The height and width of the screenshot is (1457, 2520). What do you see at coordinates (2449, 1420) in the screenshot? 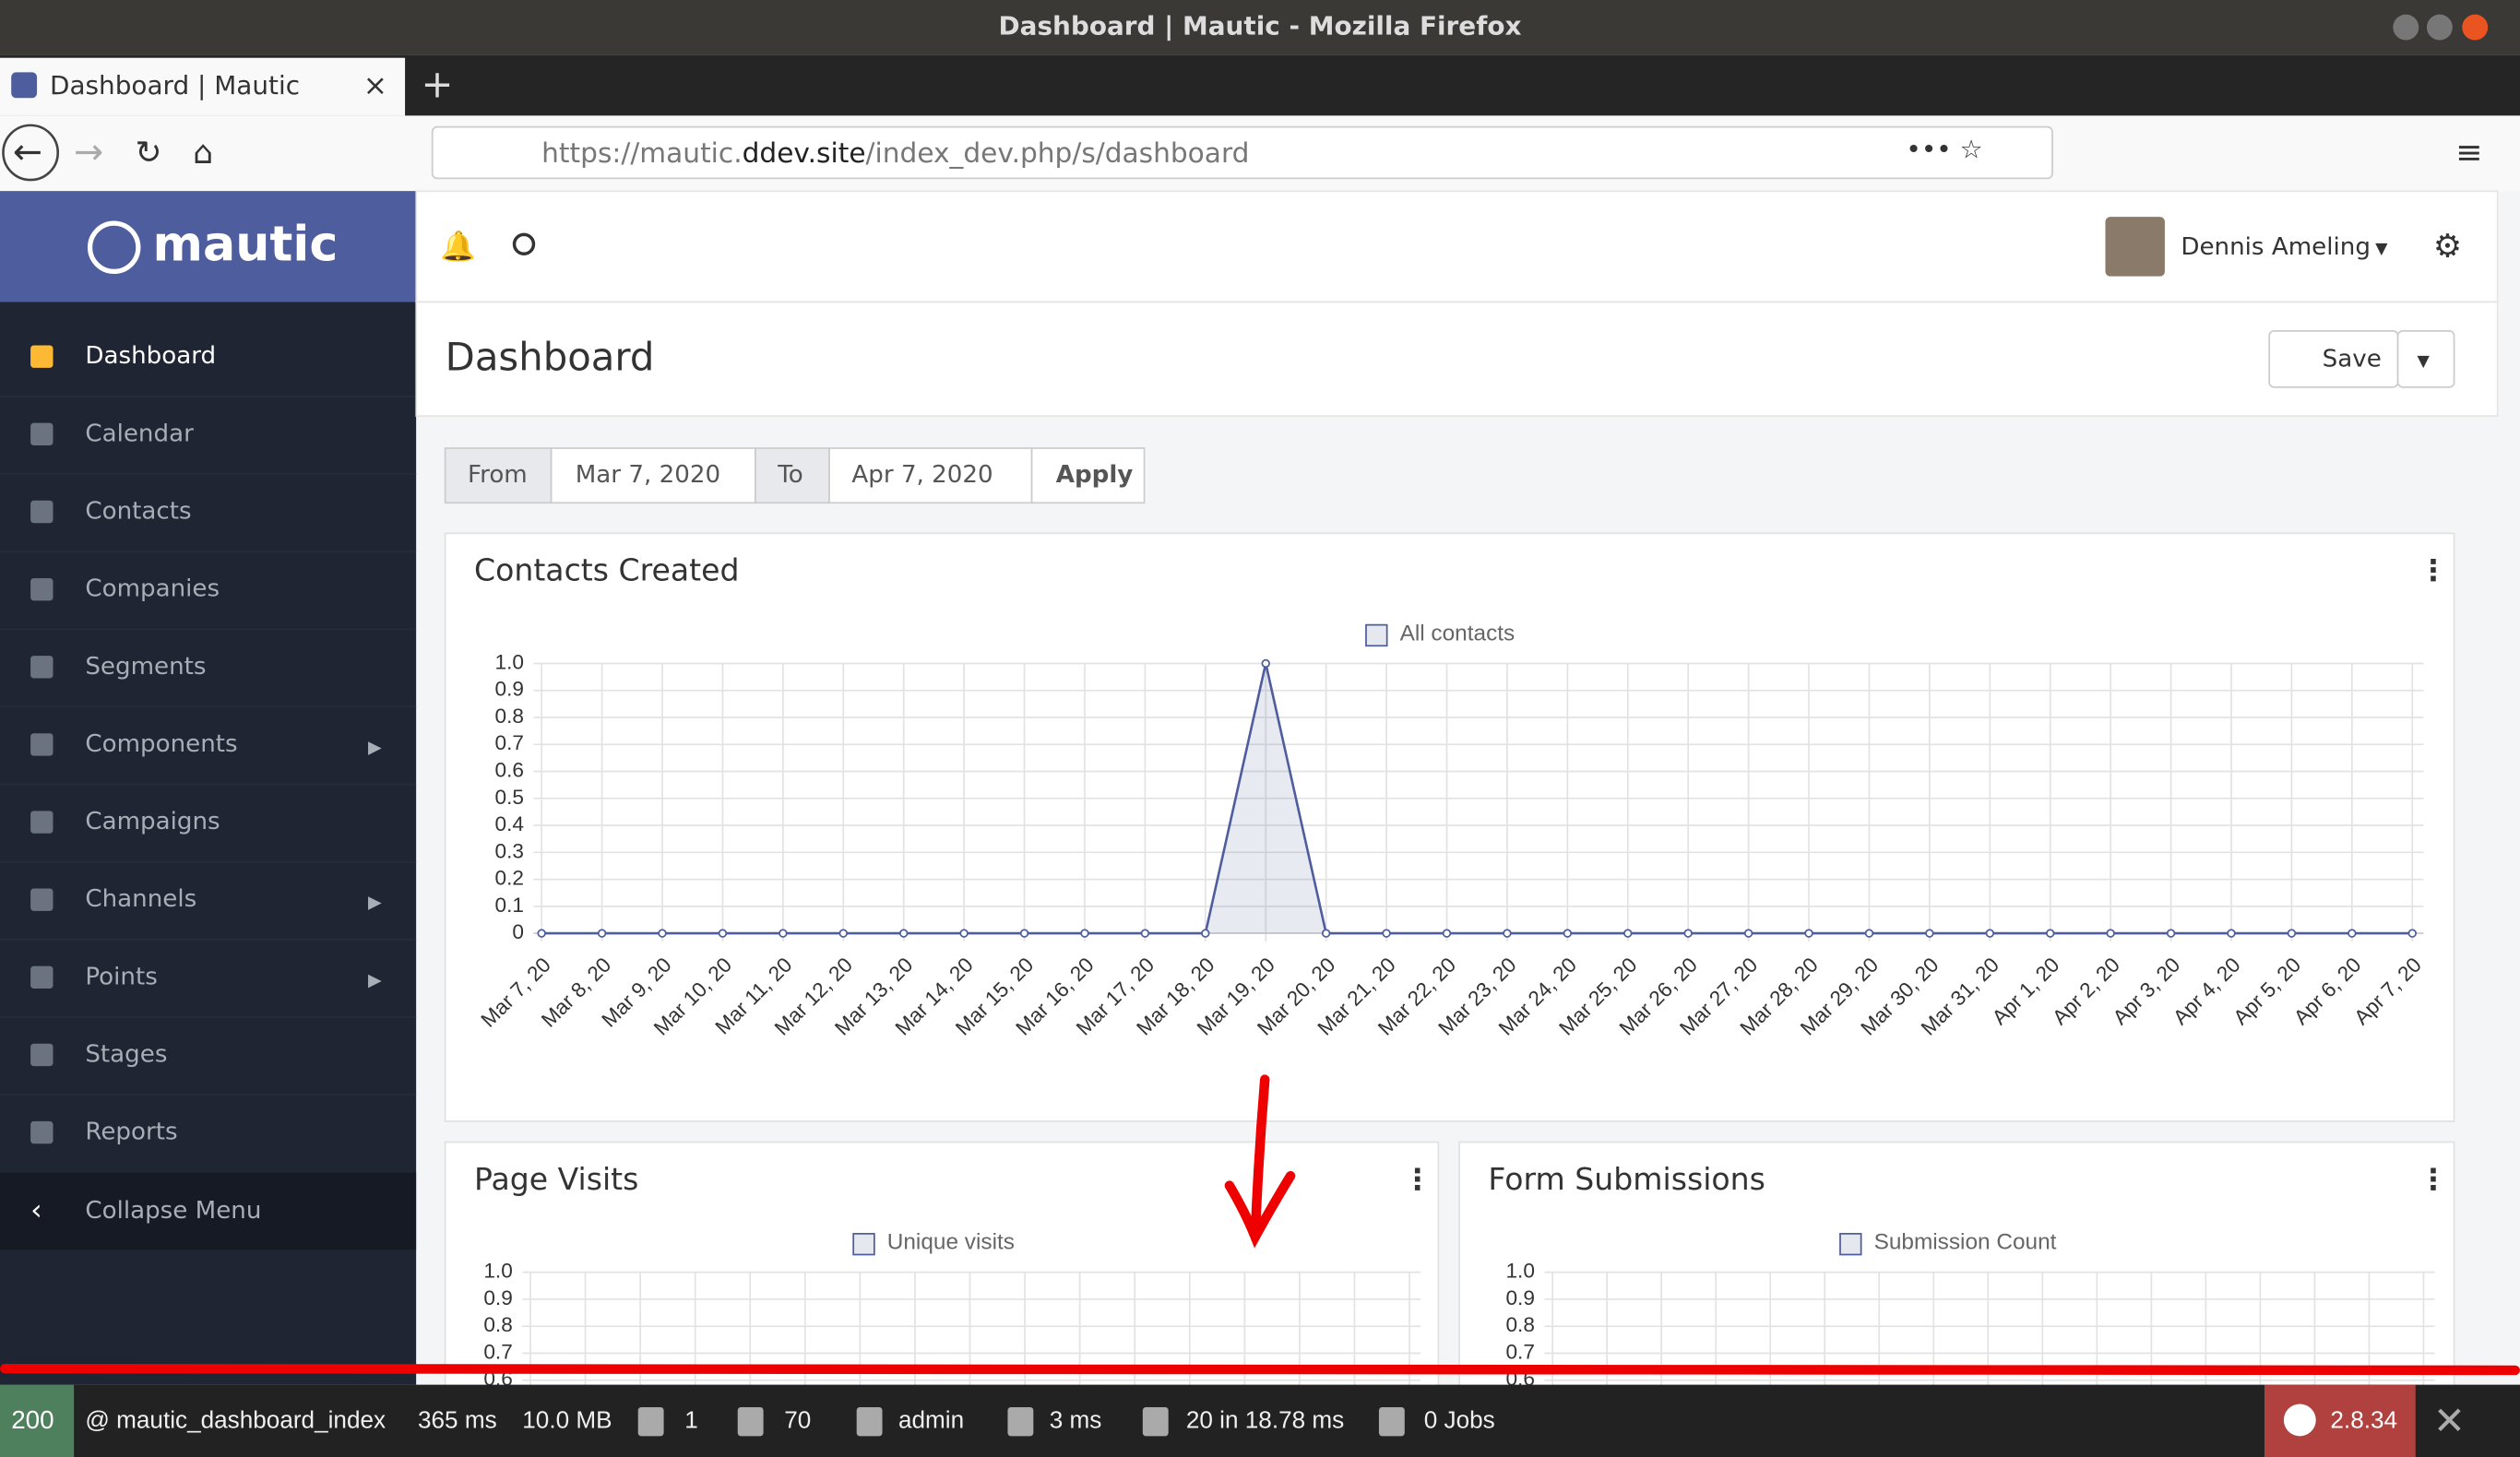
I see `toolbar-close: ✕` at bounding box center [2449, 1420].